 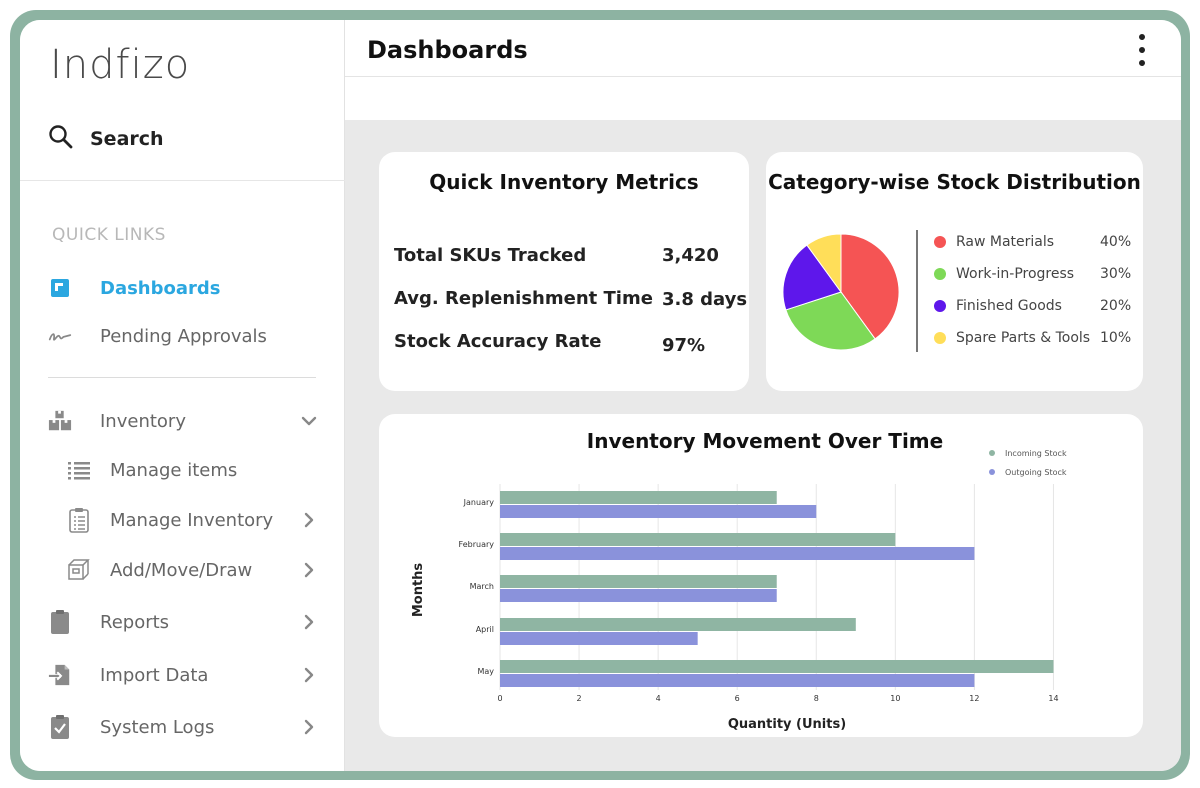 What do you see at coordinates (1005, 242) in the screenshot?
I see `legend-label: Raw Materials` at bounding box center [1005, 242].